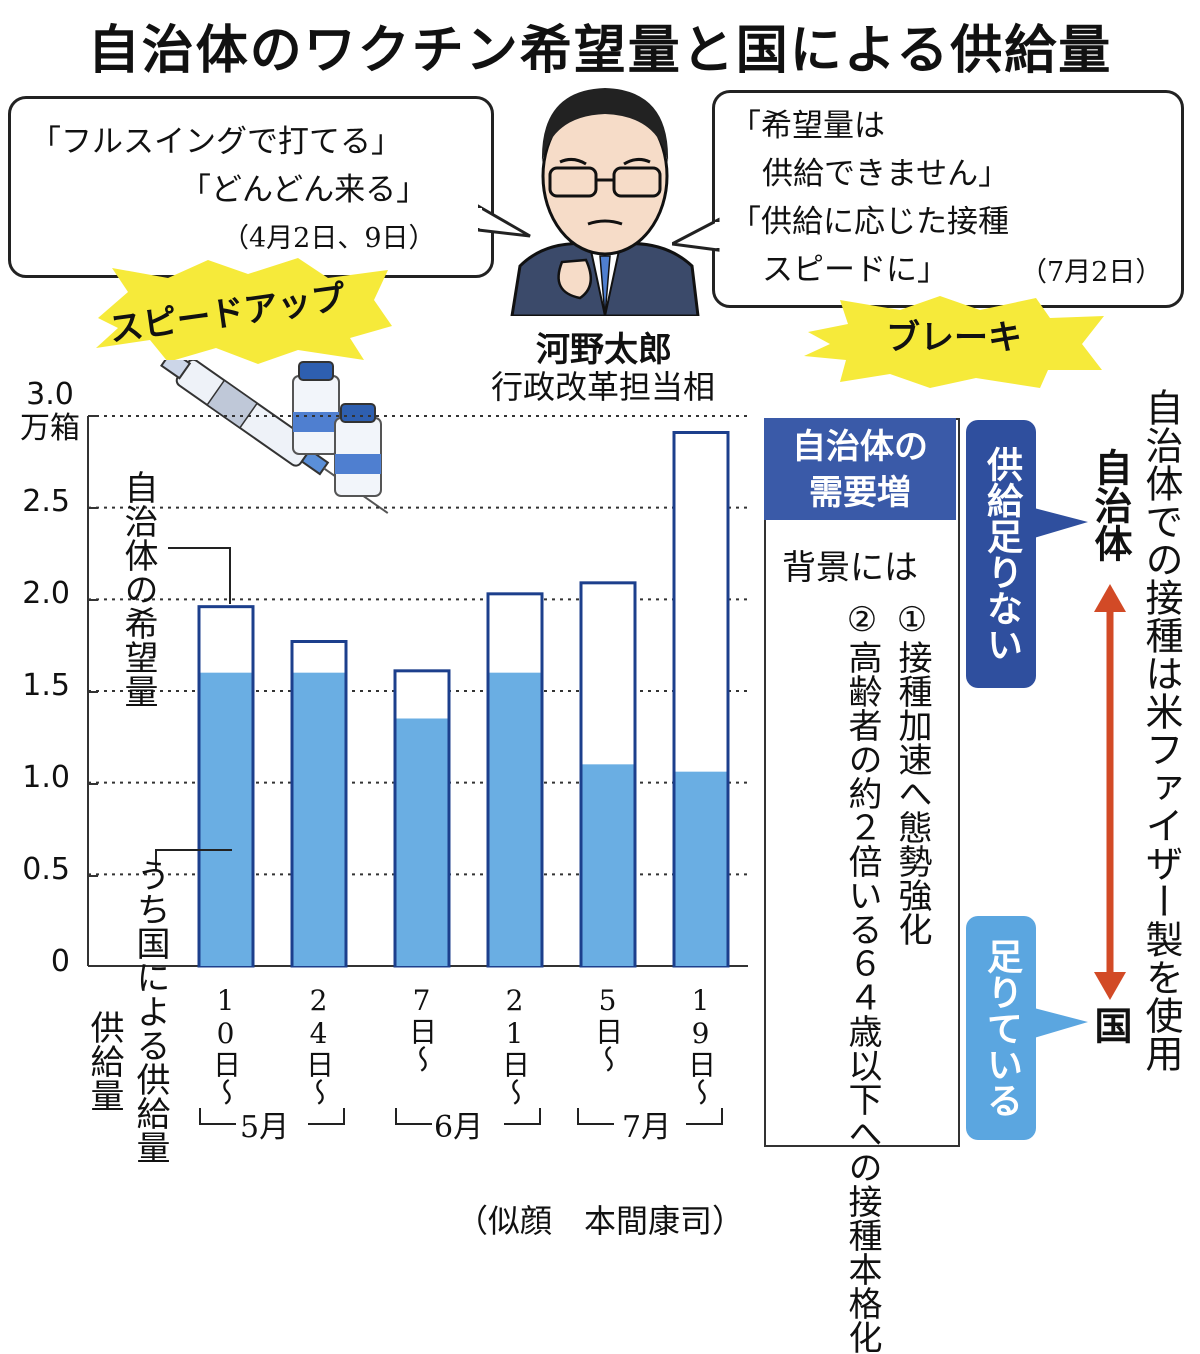  Describe the element at coordinates (604, 350) in the screenshot. I see `figure-name: 河野太郎` at that location.